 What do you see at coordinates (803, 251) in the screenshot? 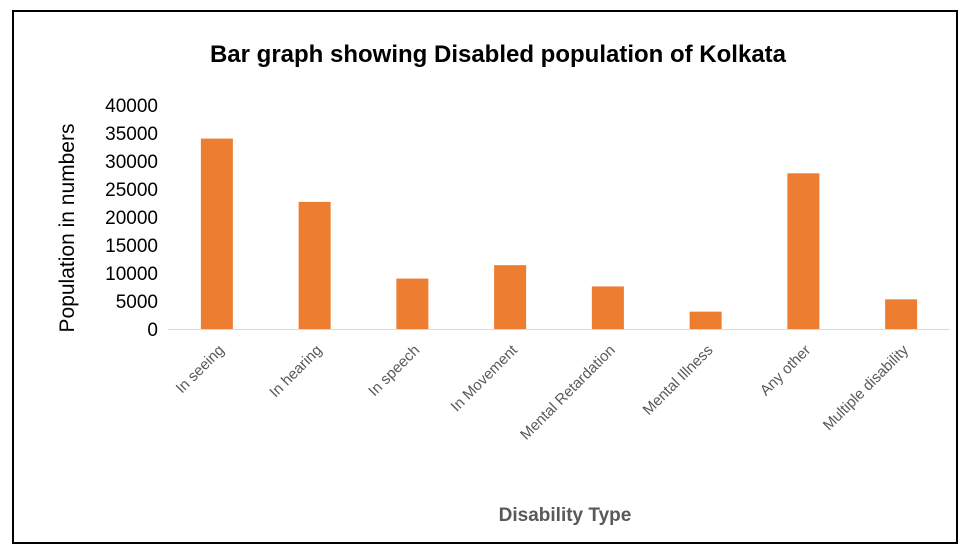
I see `bar-any-other` at bounding box center [803, 251].